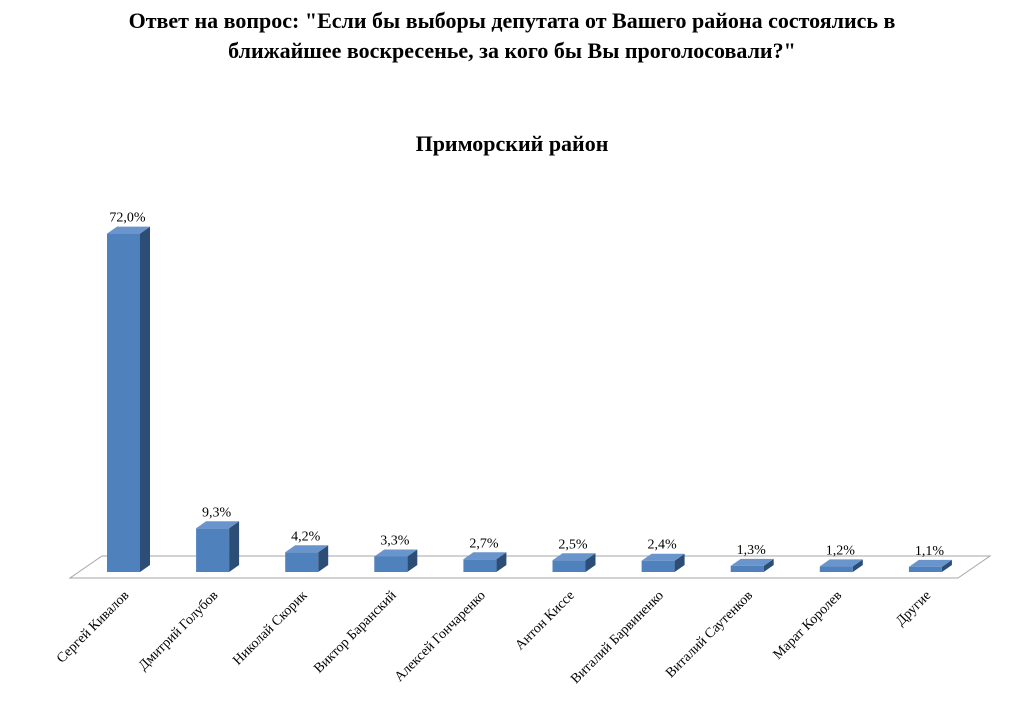 This screenshot has height=726, width=1024. I want to click on x-tick-label: Николай Скорик, so click(270, 628).